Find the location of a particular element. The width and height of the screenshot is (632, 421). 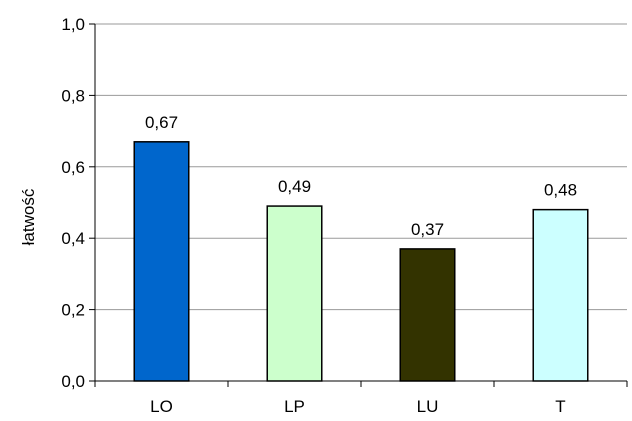

y-tick-label: 0,8 is located at coordinates (73, 95).